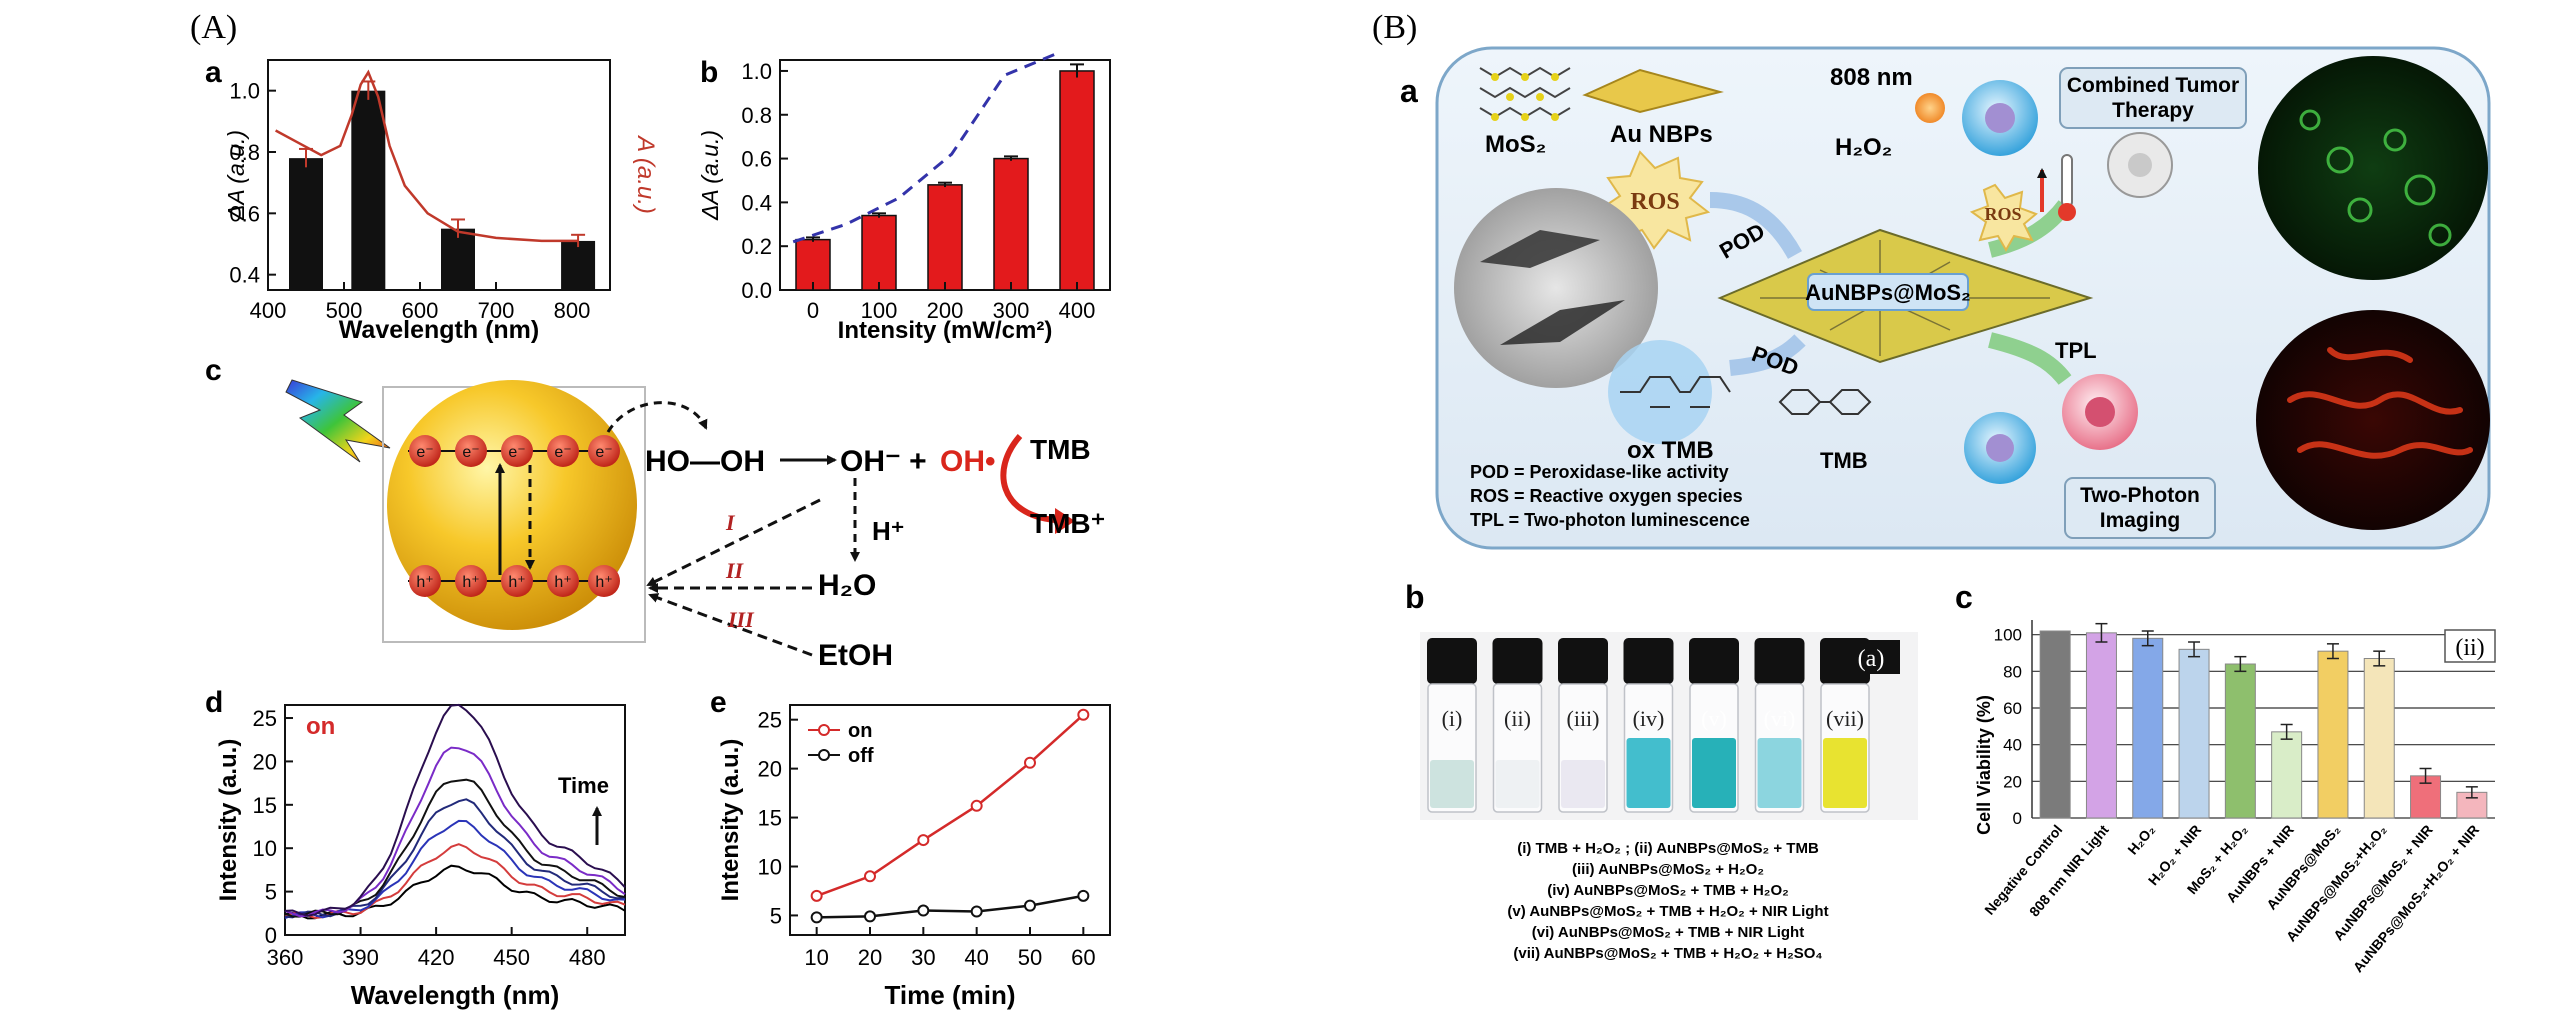 Image resolution: width=2567 pixels, height=1024 pixels. I want to click on x-tick-label: 800, so click(572, 310).